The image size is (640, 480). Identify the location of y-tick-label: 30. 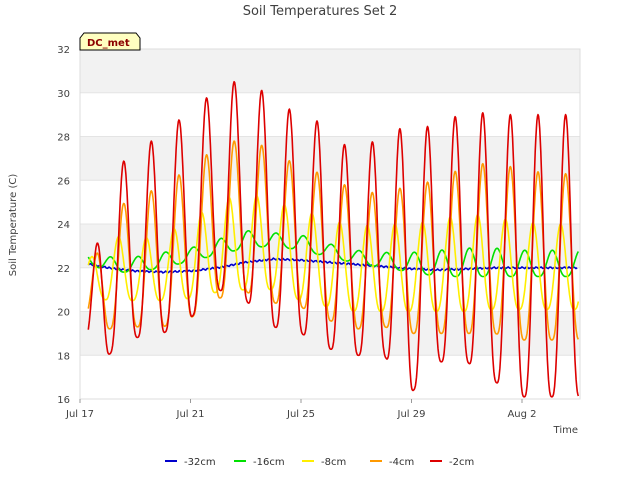
(63, 94).